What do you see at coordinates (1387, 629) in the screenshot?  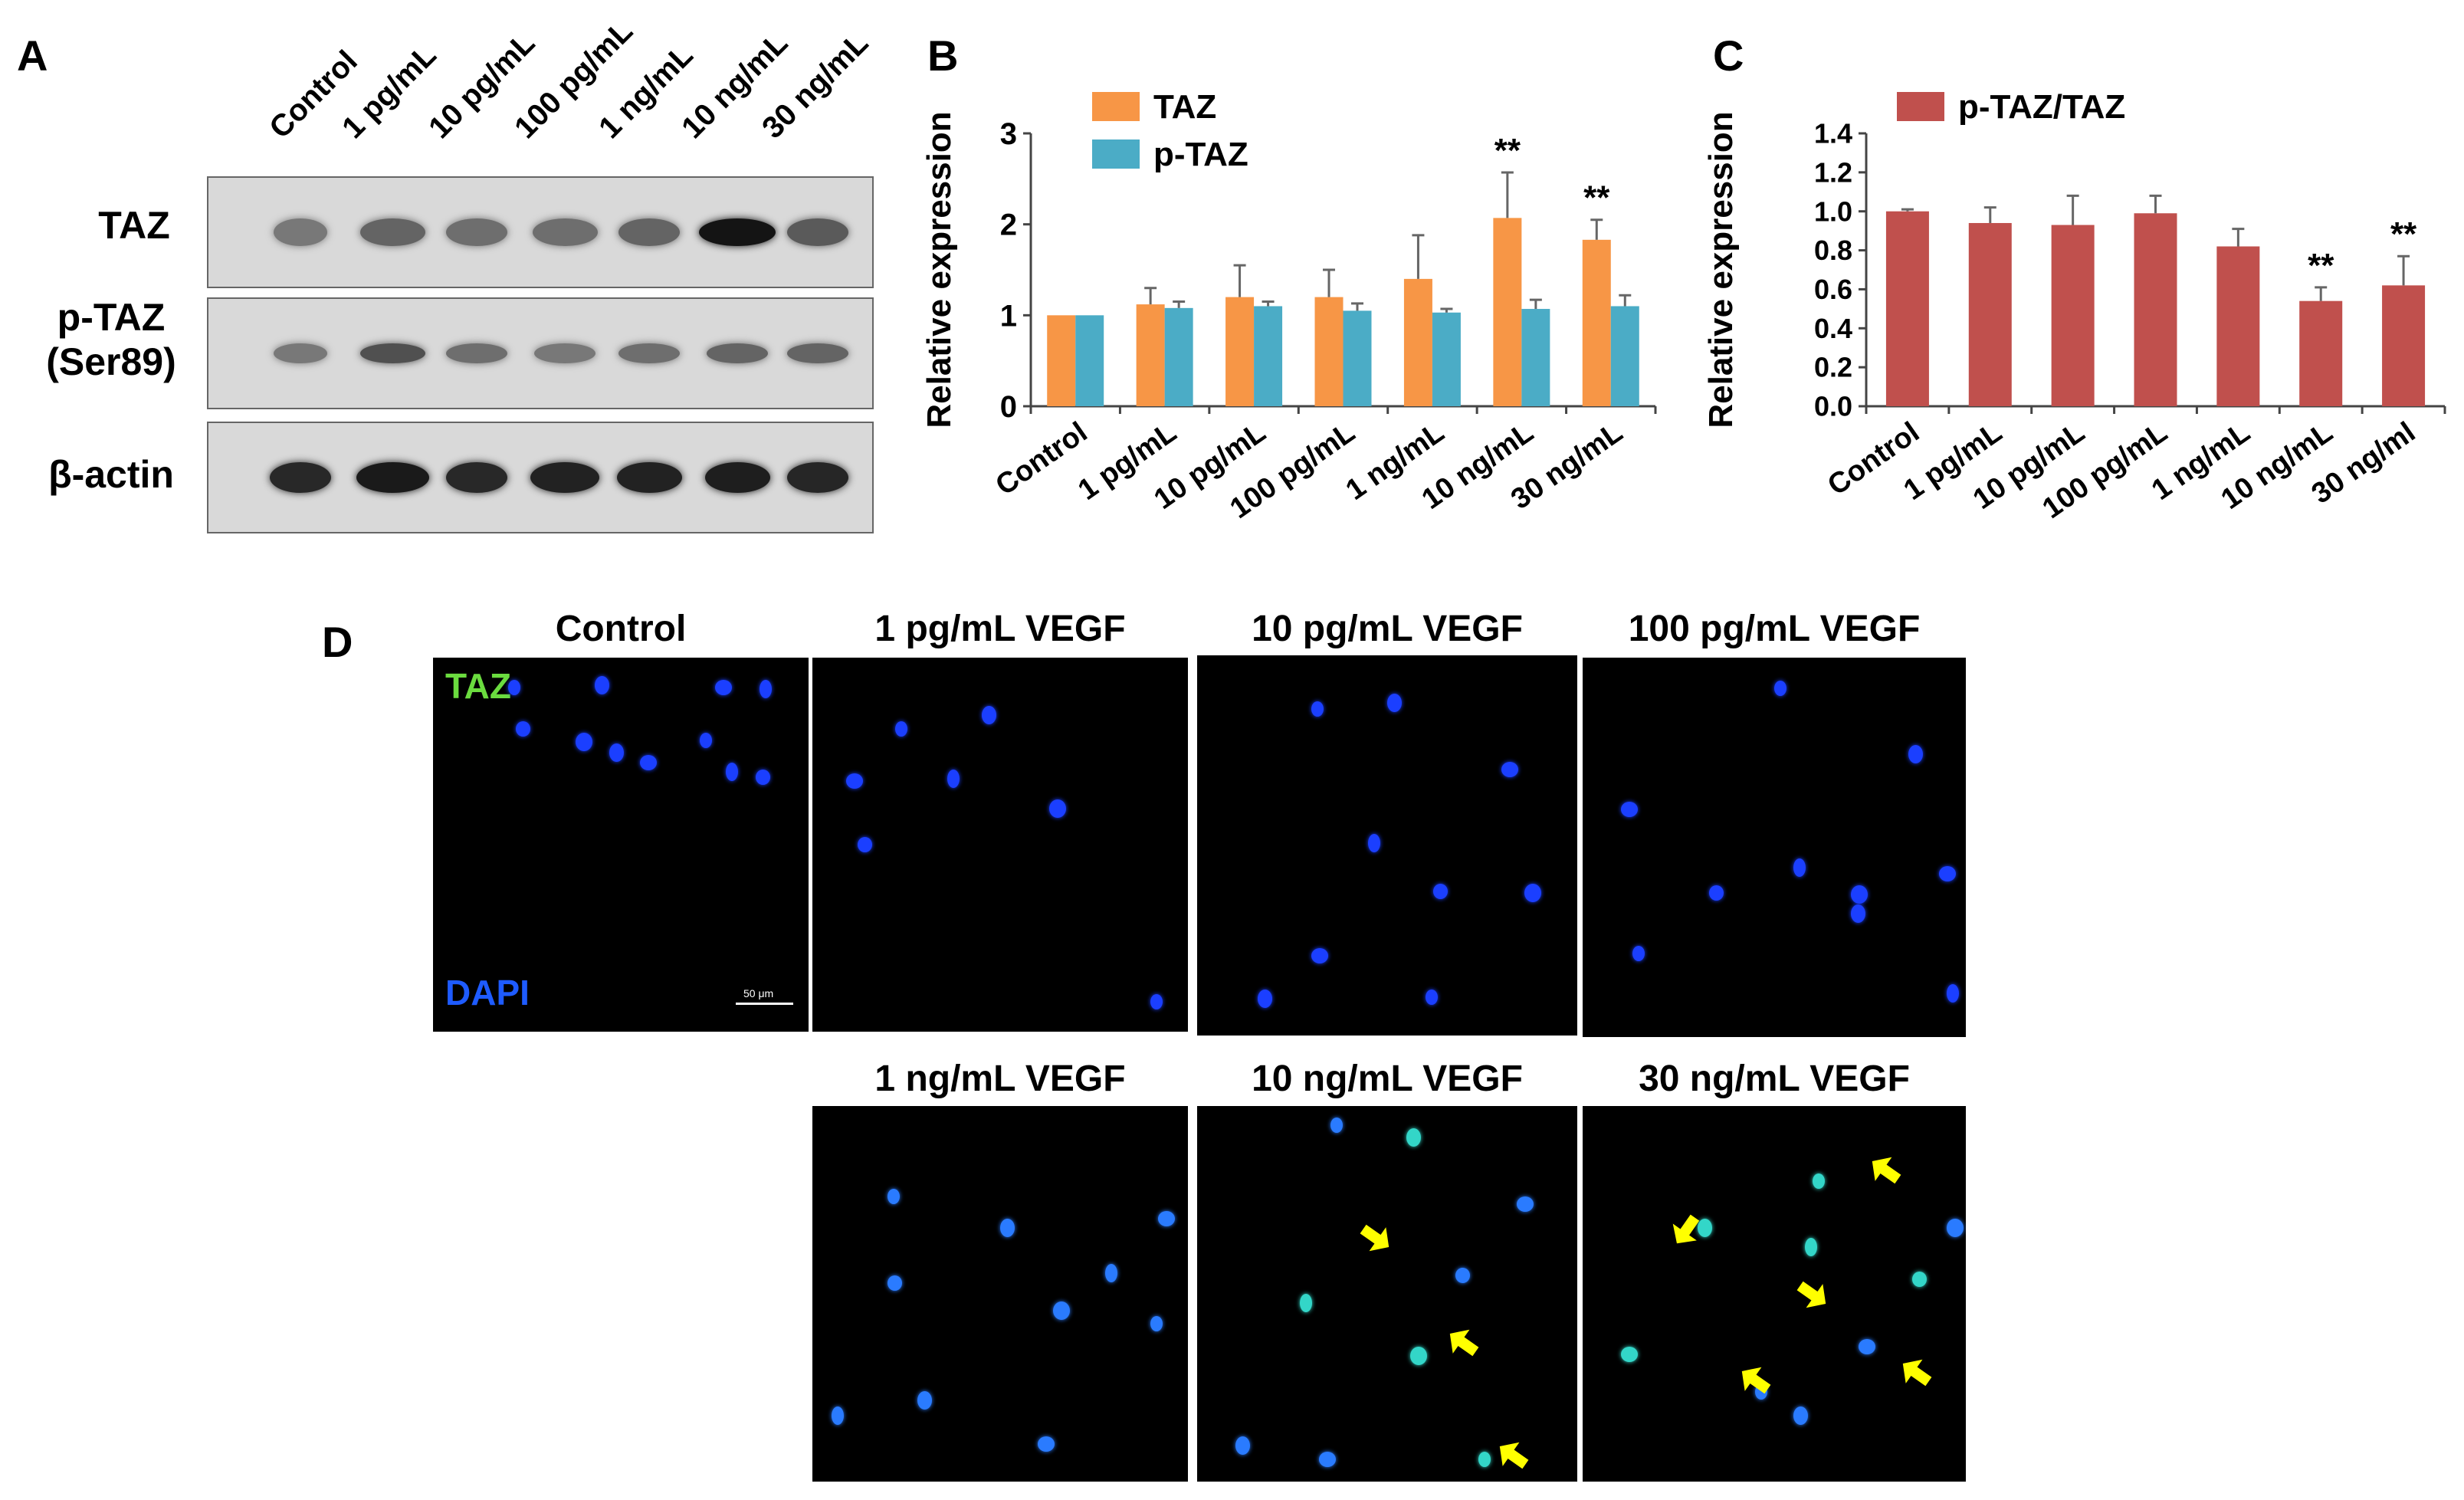 I see `micrograph-title-10pg: 10 pg/mL VEGF` at bounding box center [1387, 629].